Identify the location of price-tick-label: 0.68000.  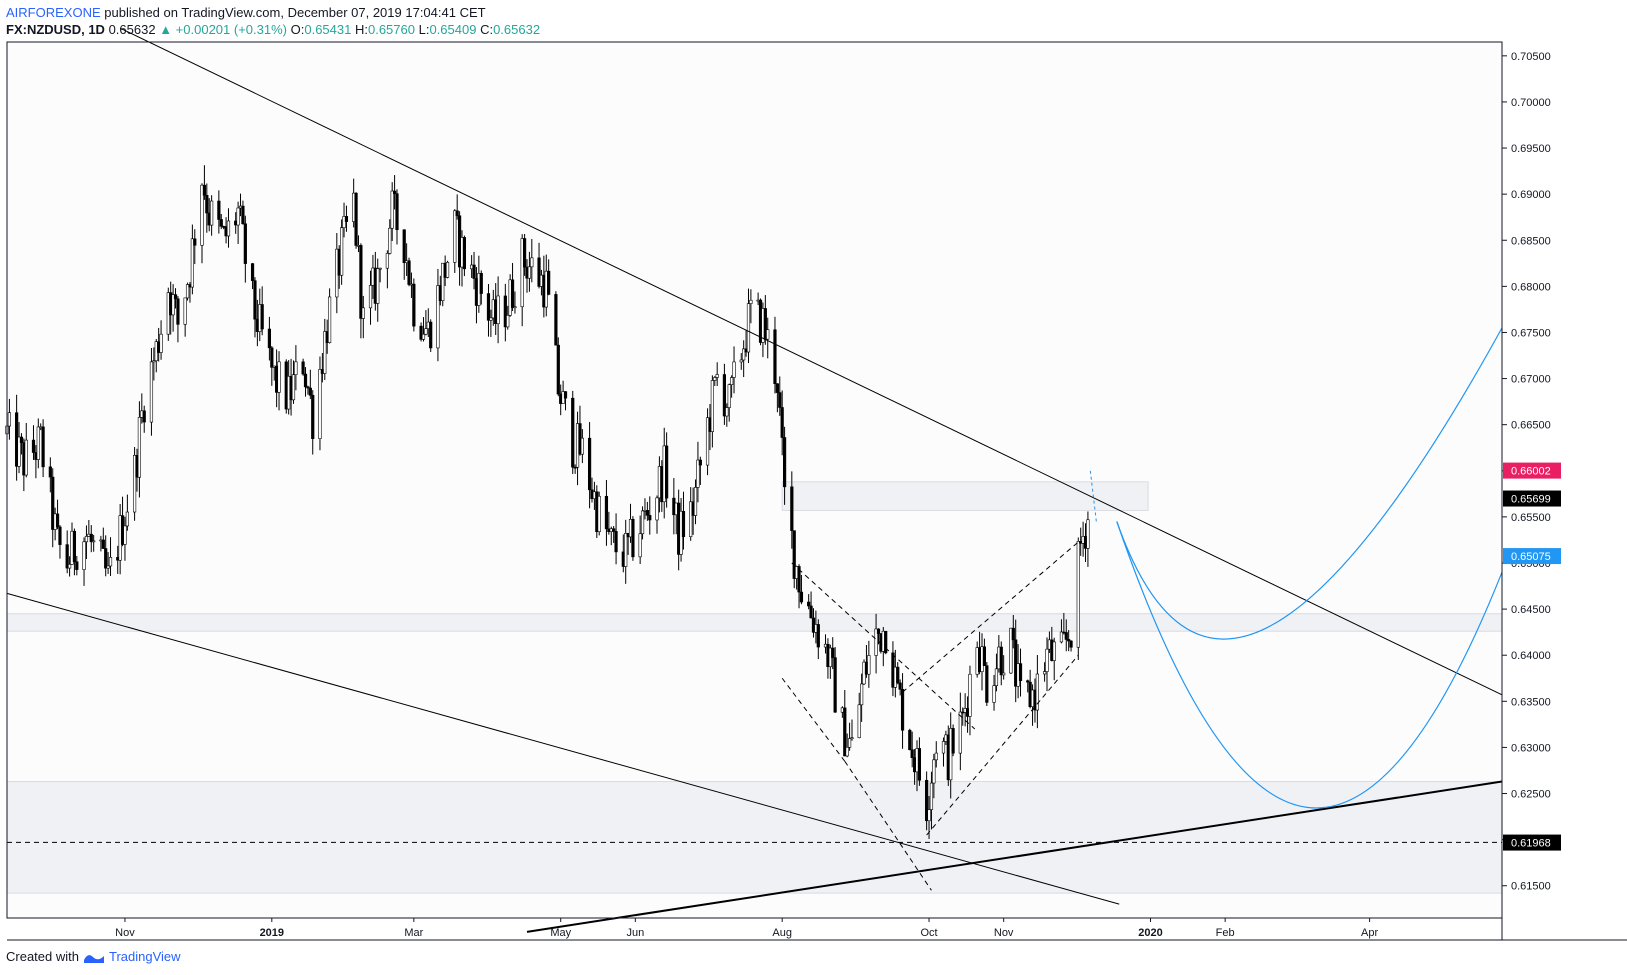
(1531, 287).